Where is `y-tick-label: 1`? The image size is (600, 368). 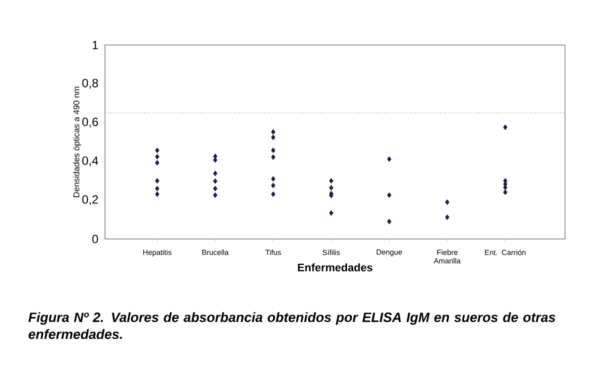 y-tick-label: 1 is located at coordinates (95, 45).